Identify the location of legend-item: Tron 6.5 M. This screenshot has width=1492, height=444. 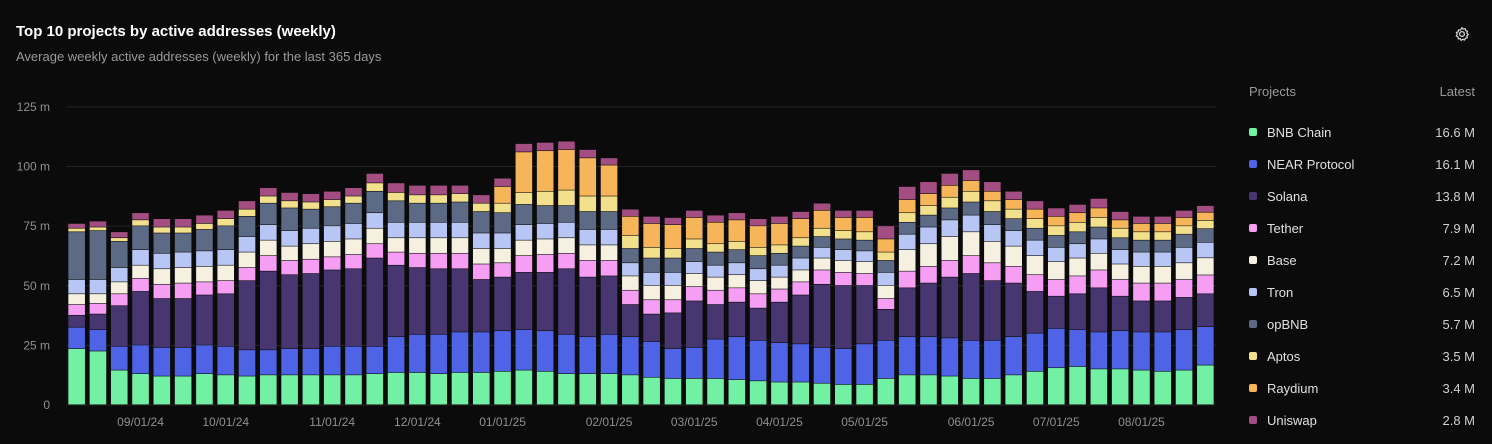
(1362, 292).